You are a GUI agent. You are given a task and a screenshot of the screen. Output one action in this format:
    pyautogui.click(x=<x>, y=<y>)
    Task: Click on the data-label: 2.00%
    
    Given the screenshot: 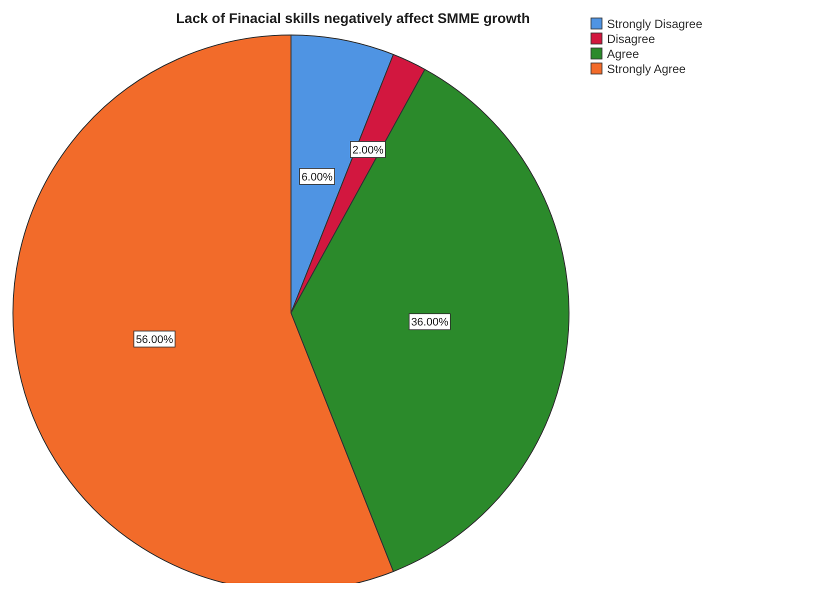 What is the action you would take?
    pyautogui.click(x=368, y=150)
    